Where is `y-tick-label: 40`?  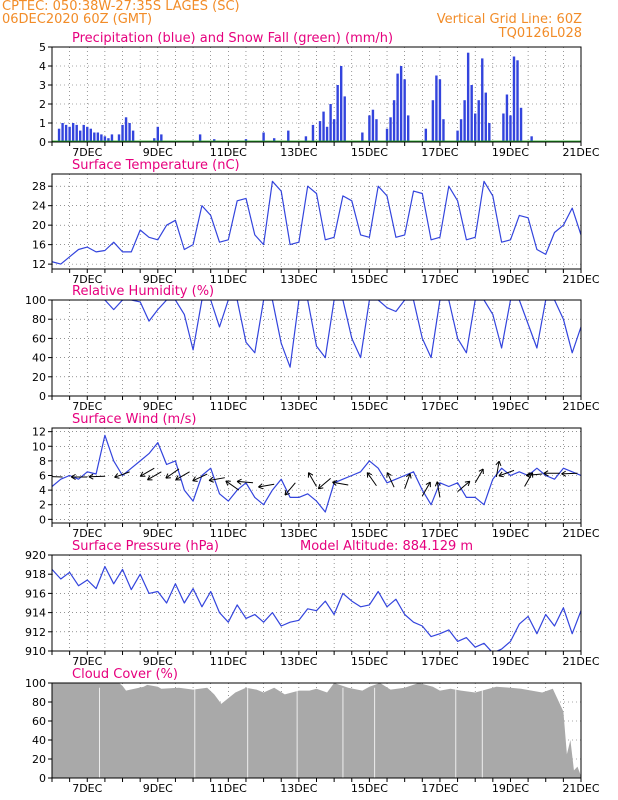 y-tick-label: 40 is located at coordinates (39, 740).